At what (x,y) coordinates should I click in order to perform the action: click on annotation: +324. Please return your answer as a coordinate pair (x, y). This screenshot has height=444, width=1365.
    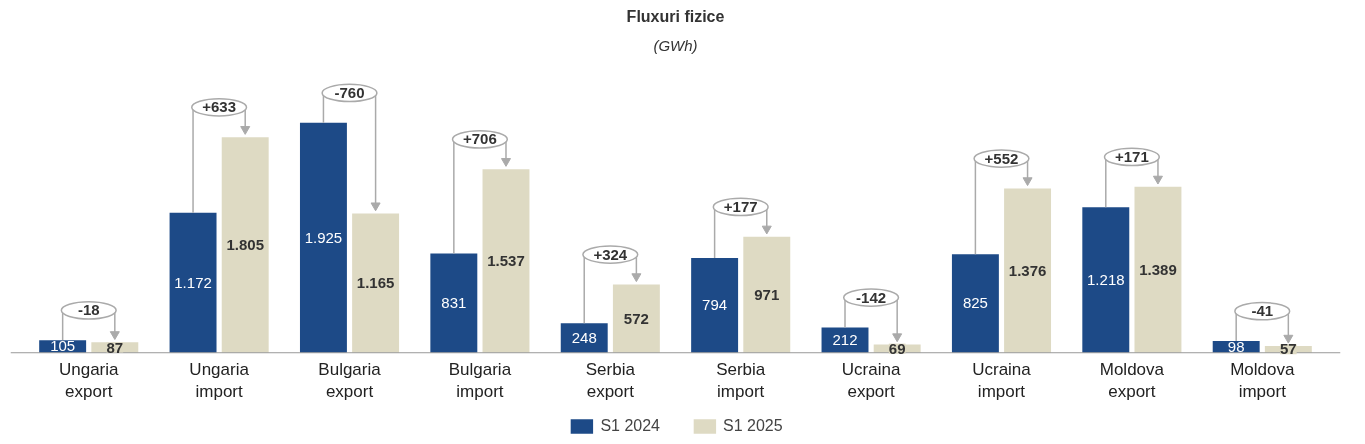
    Looking at the image, I should click on (610, 254).